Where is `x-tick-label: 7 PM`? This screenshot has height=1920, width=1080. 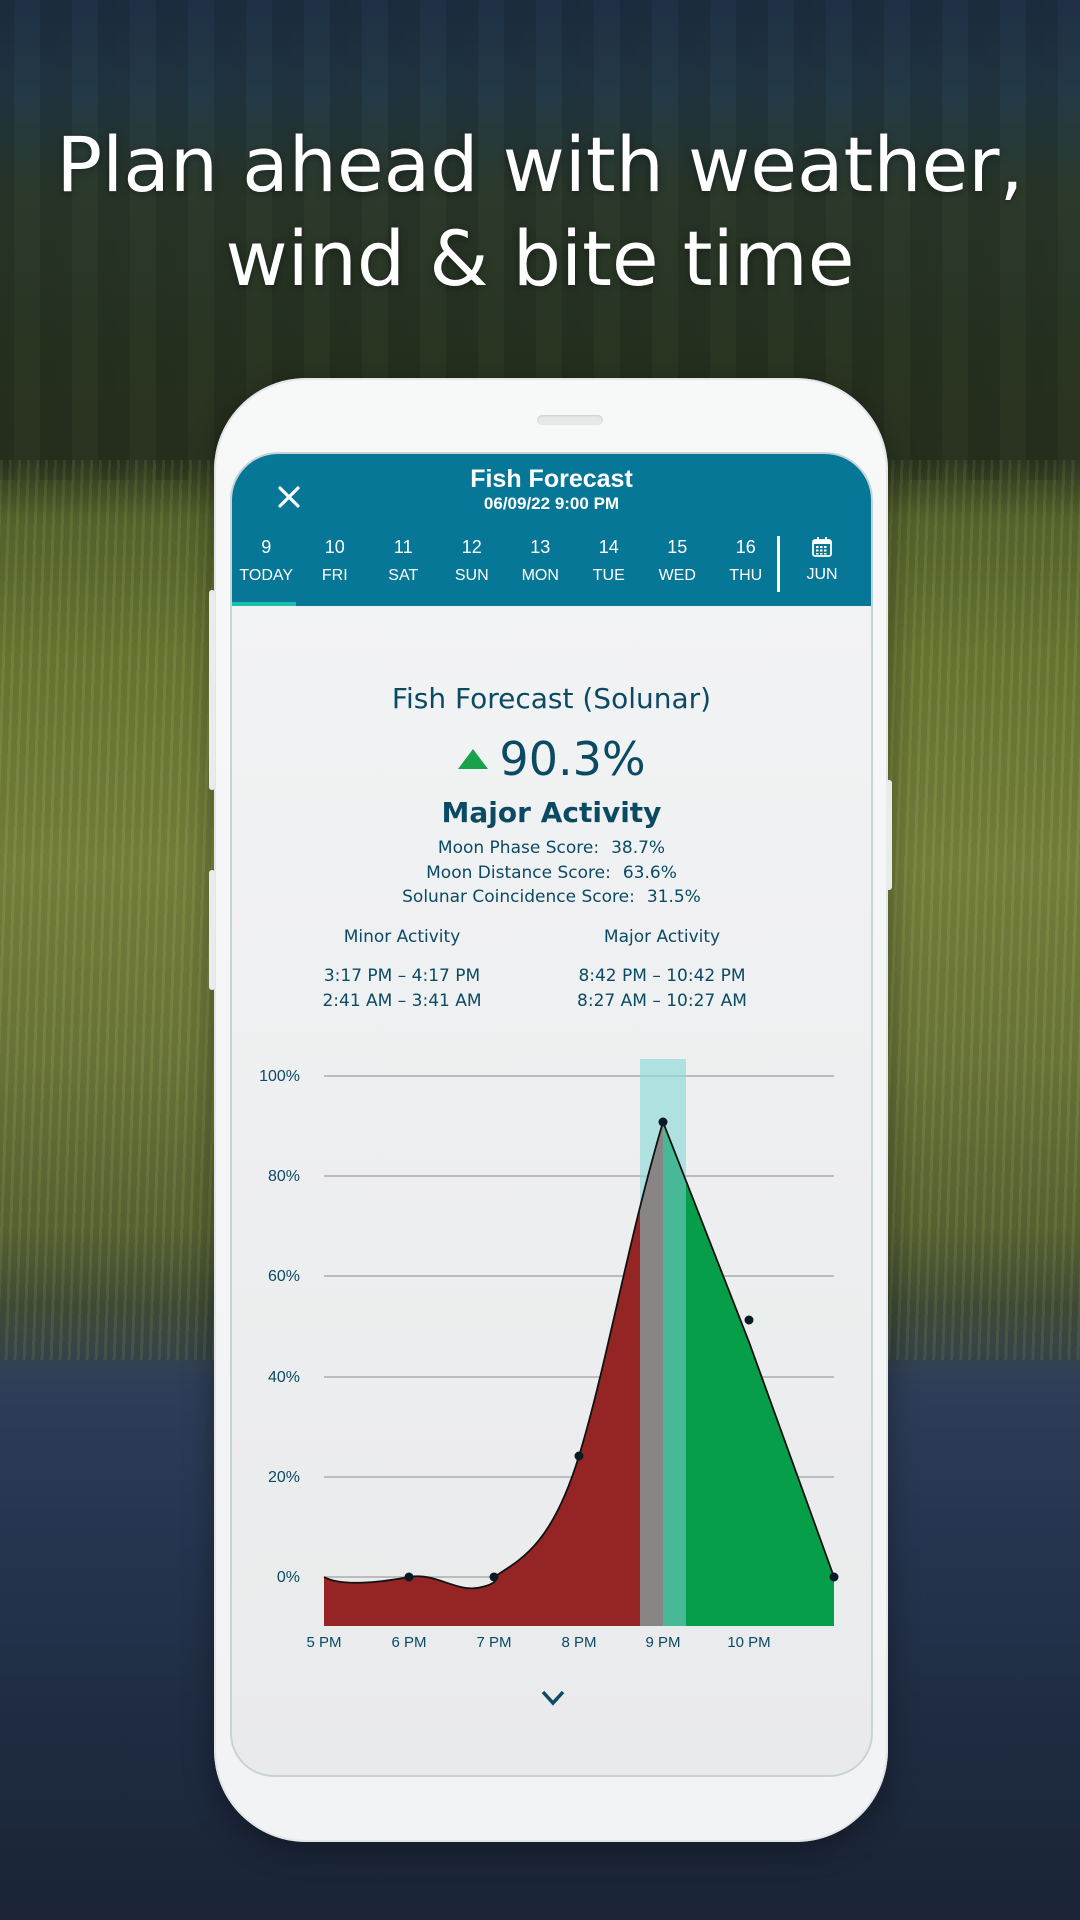
x-tick-label: 7 PM is located at coordinates (493, 1642).